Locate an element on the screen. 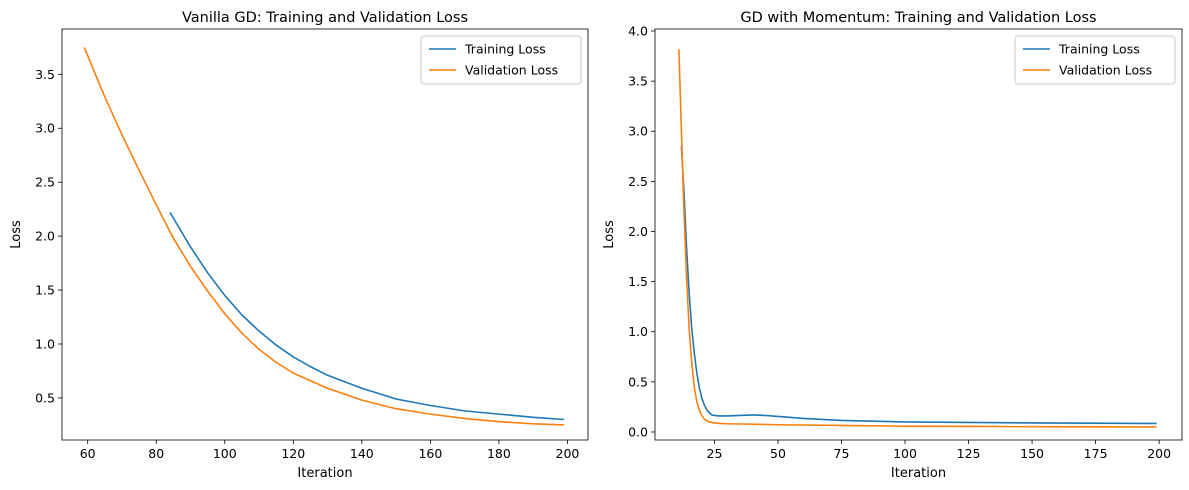 The height and width of the screenshot is (490, 1189). x-tick-label: 180 is located at coordinates (499, 453).